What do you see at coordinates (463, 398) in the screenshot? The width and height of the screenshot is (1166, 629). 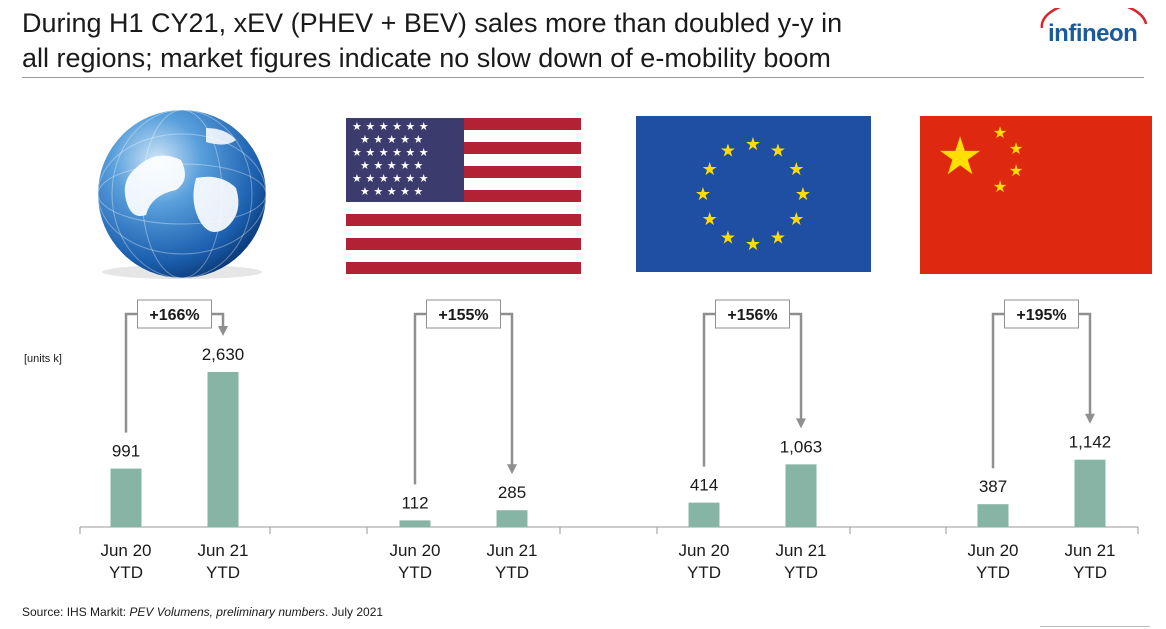 I see `growth-arrow` at bounding box center [463, 398].